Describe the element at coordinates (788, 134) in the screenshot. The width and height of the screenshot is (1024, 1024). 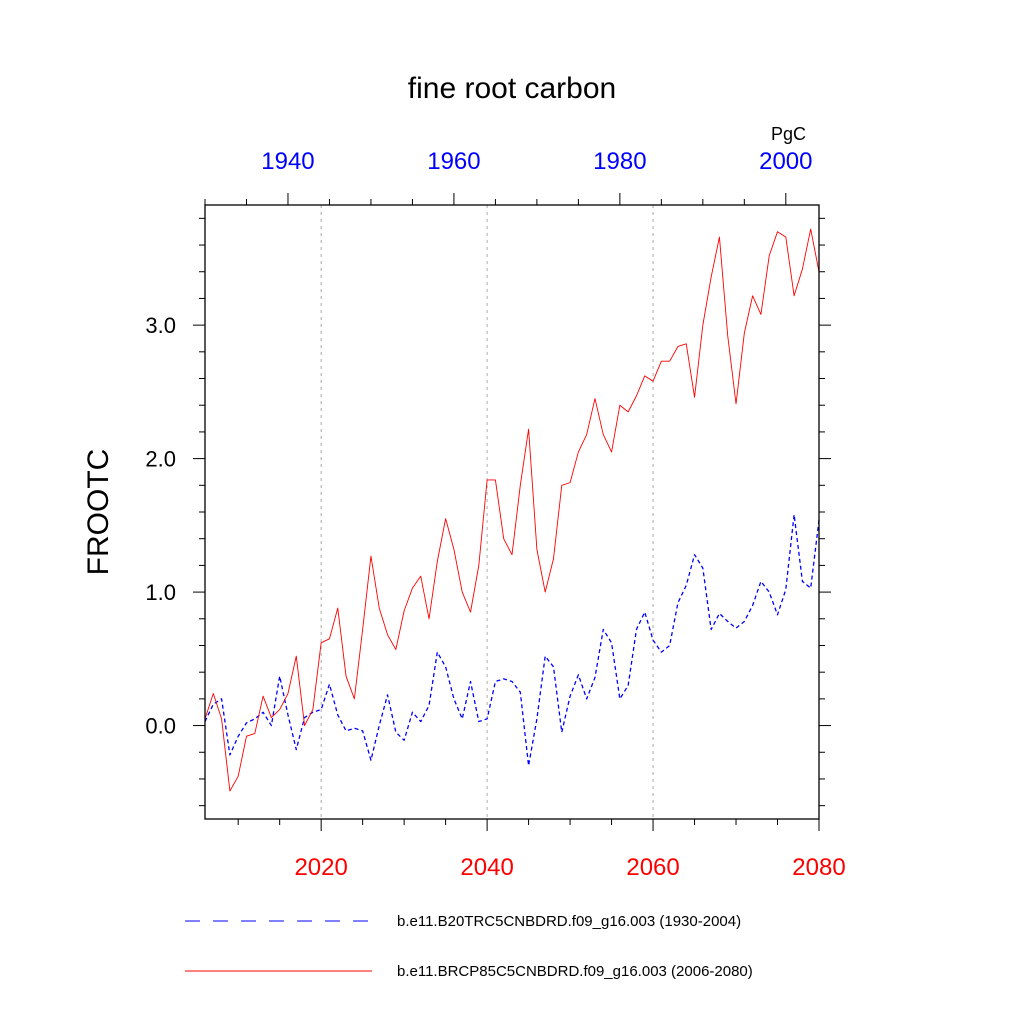
I see `units-label: PgC` at that location.